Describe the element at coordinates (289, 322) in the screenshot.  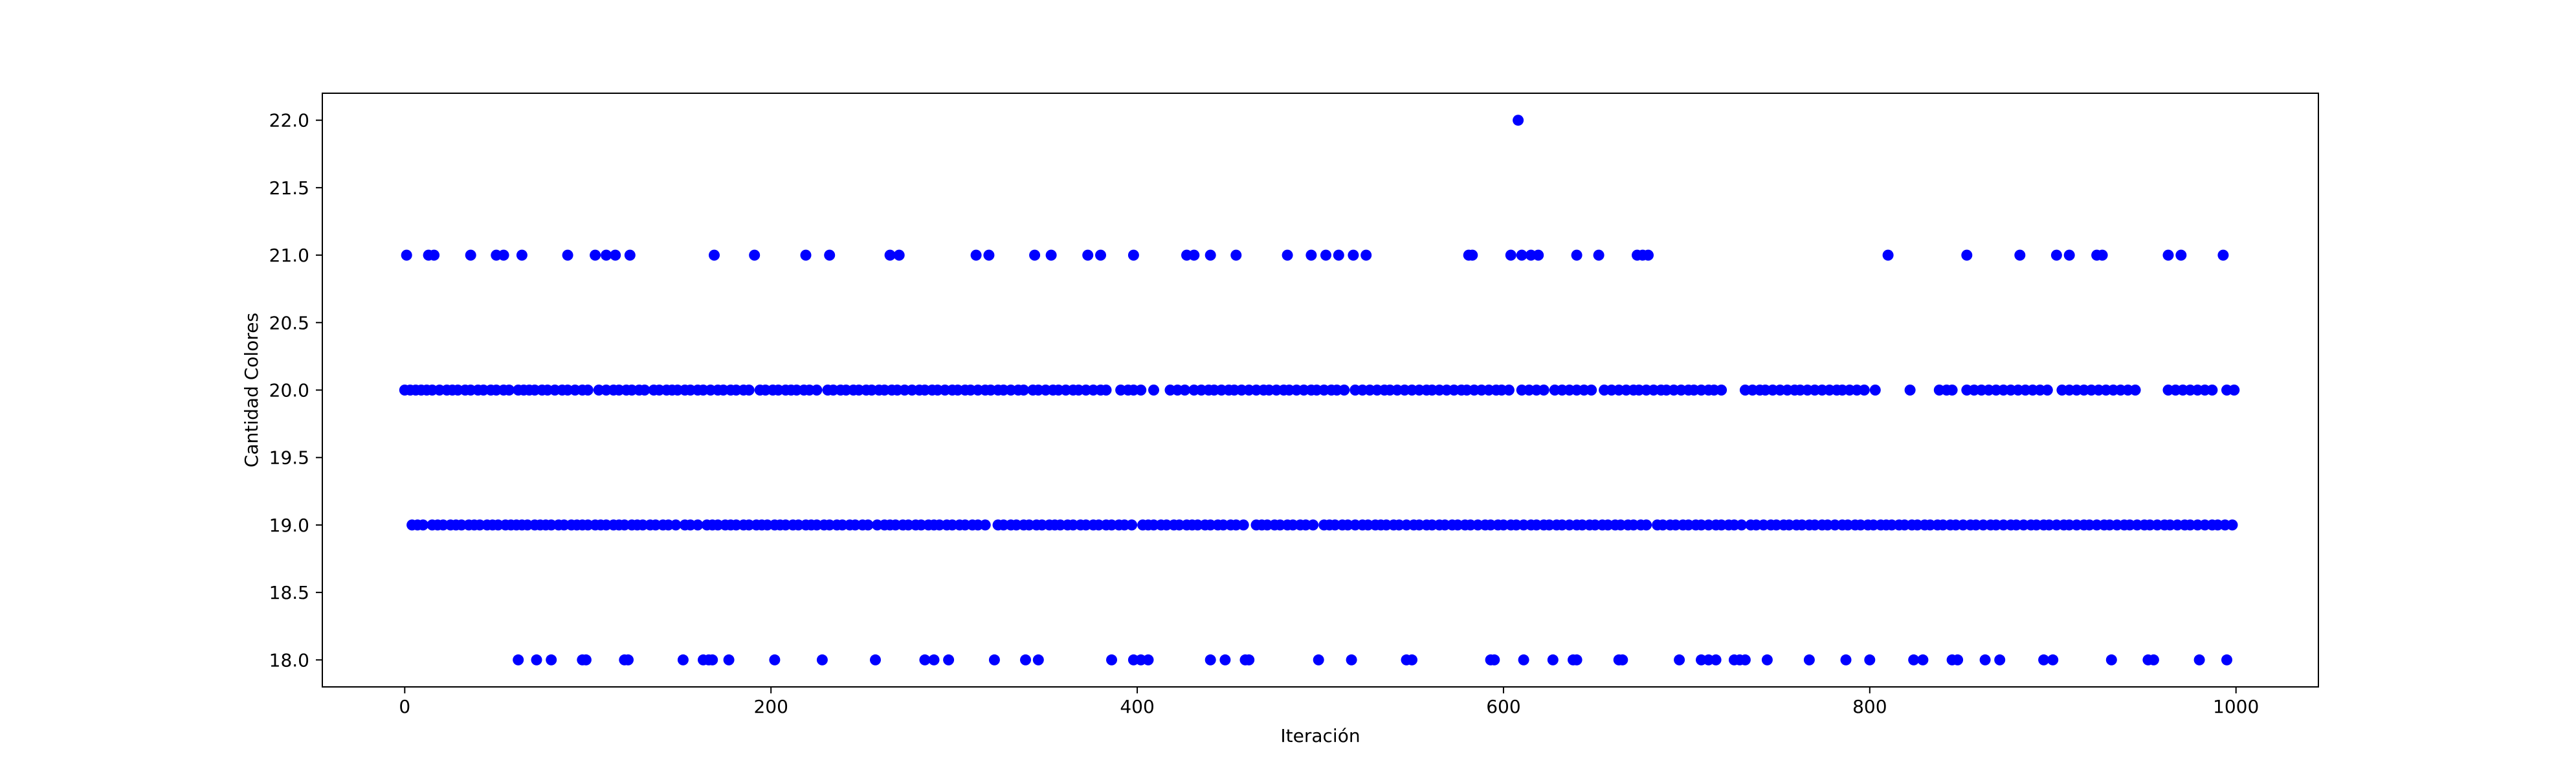
I see `y-tick-label: 20.5` at that location.